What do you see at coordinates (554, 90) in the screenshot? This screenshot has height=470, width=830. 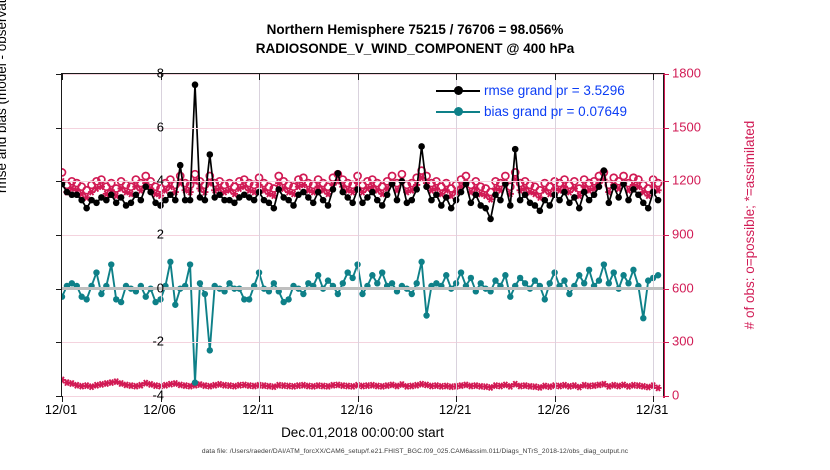 I see `legend-label-rmse: rmse grand pr = 3.5296` at bounding box center [554, 90].